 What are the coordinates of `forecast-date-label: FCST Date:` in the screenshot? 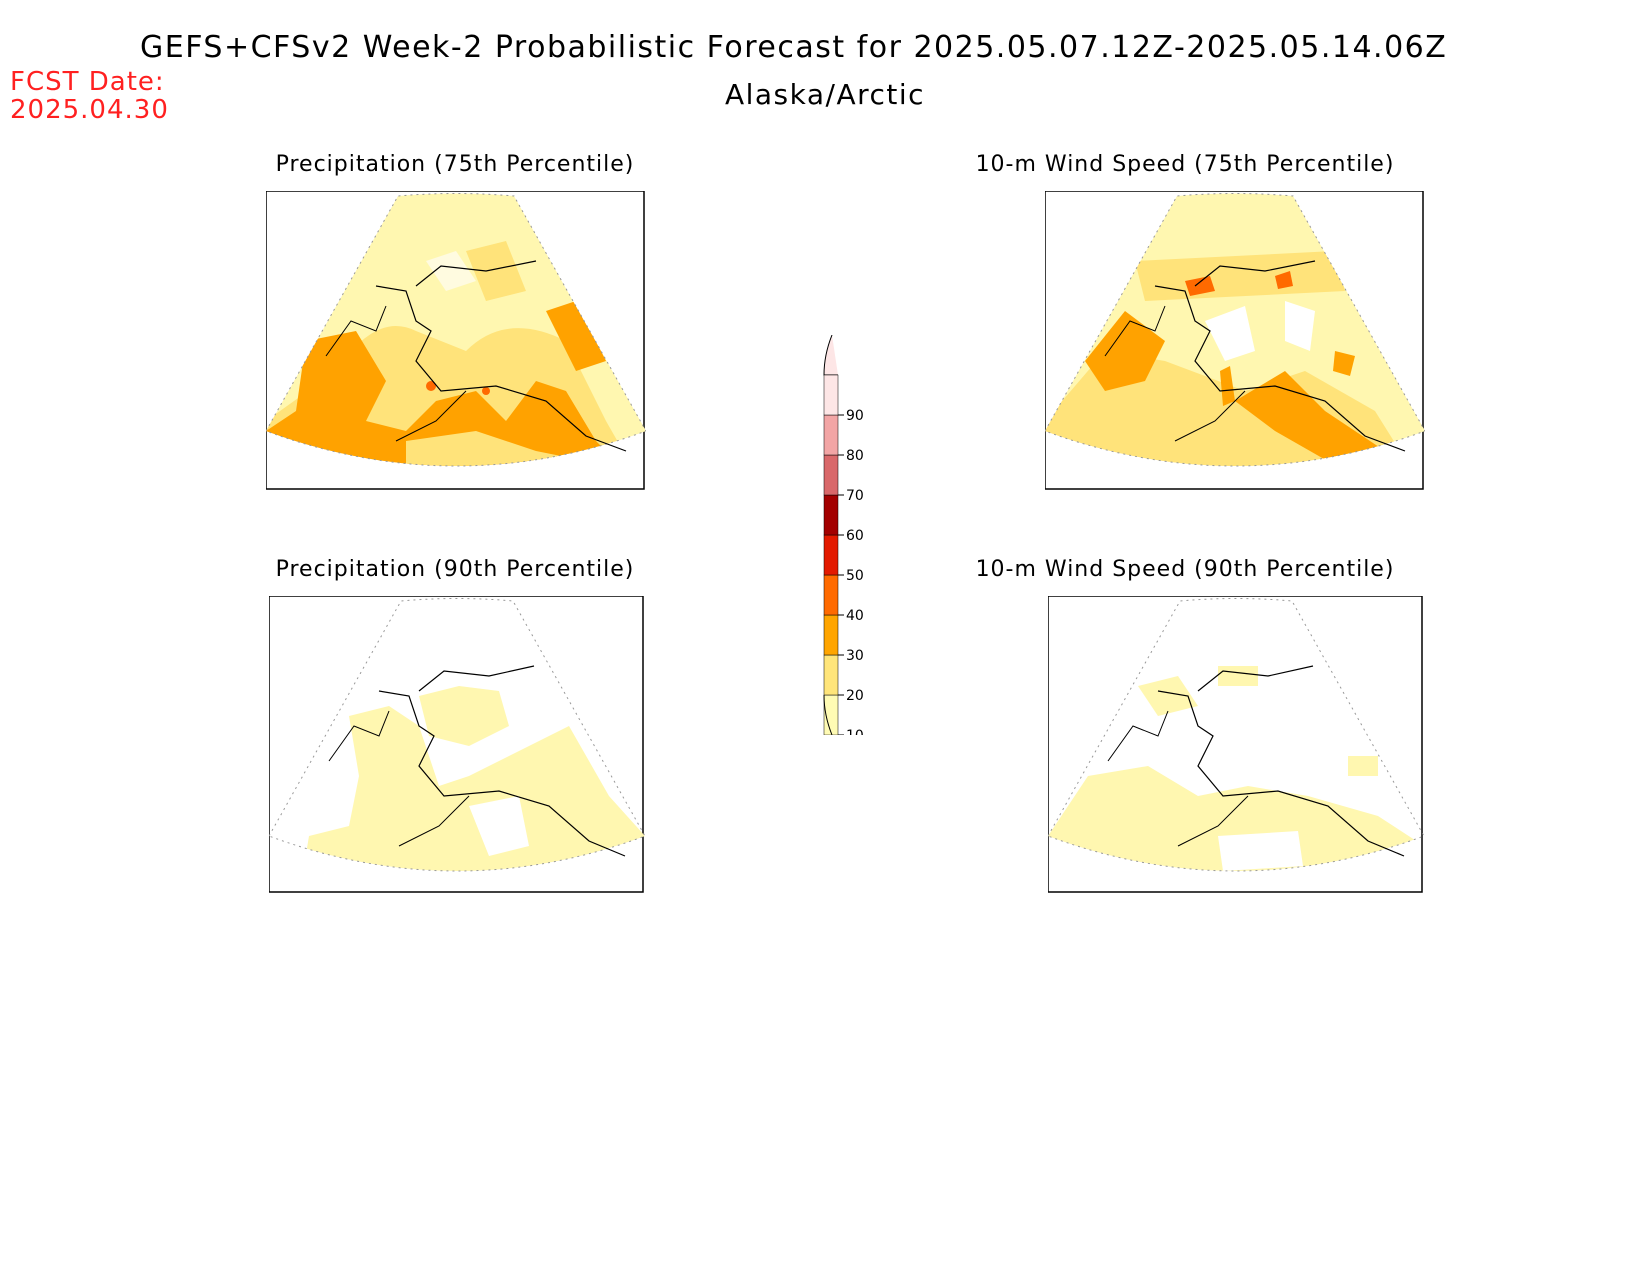 It's located at (87, 82).